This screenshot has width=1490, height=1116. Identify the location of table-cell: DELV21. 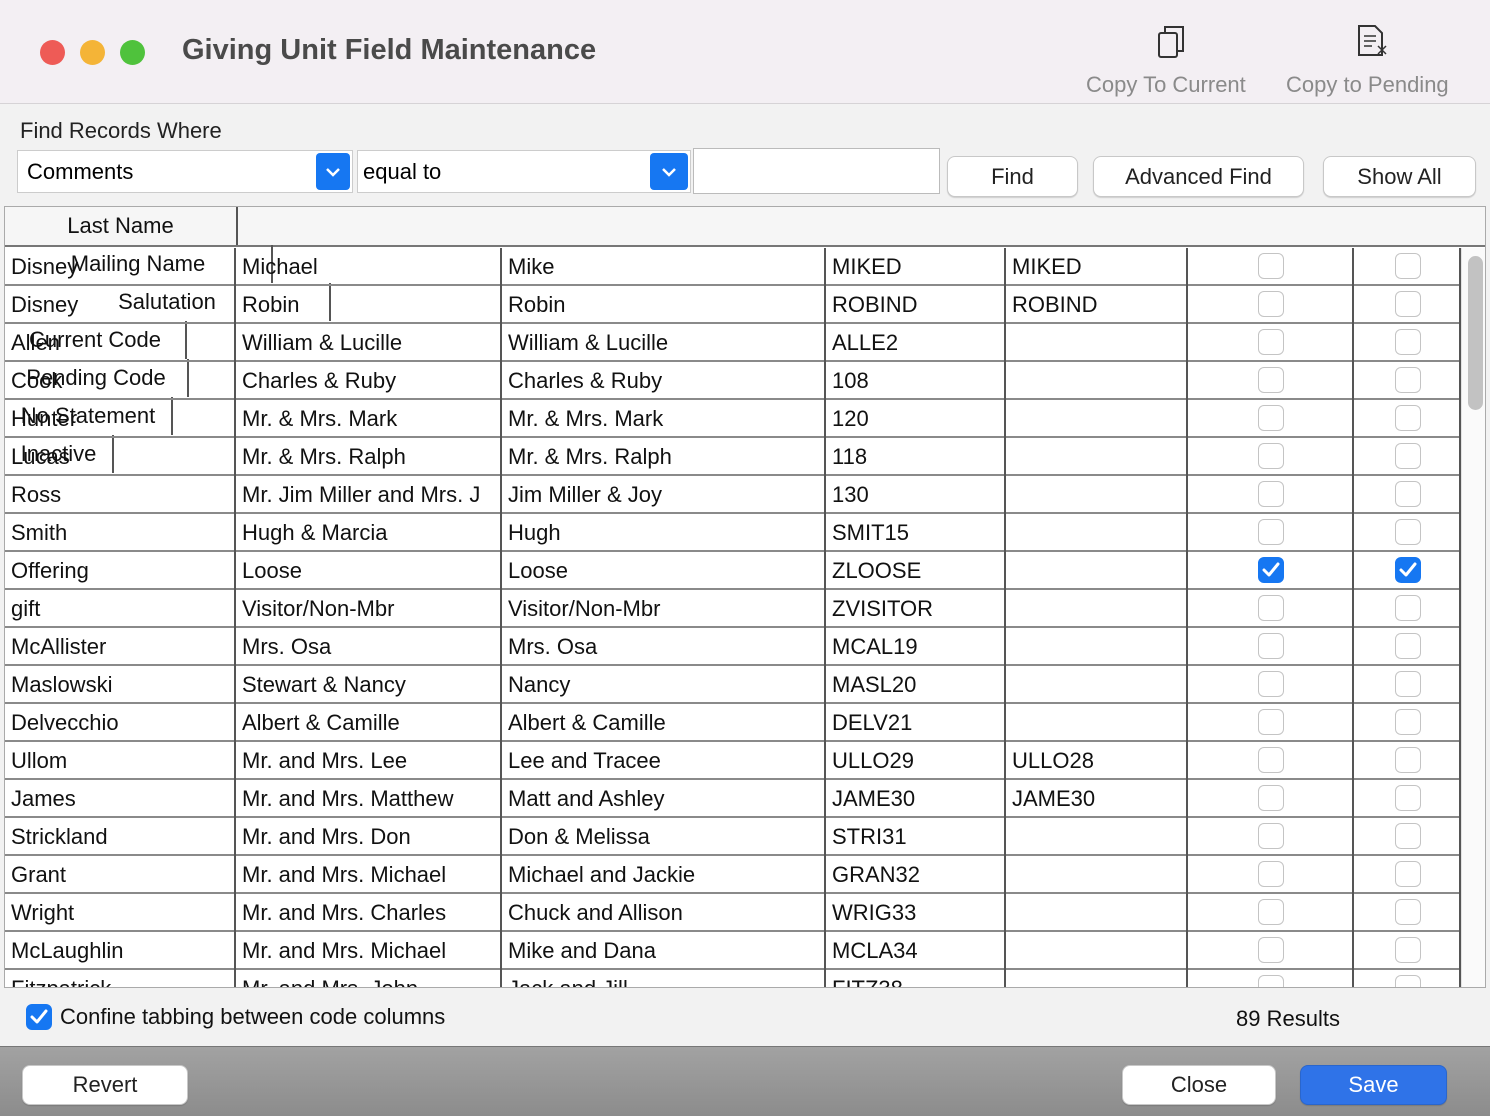
(916, 723).